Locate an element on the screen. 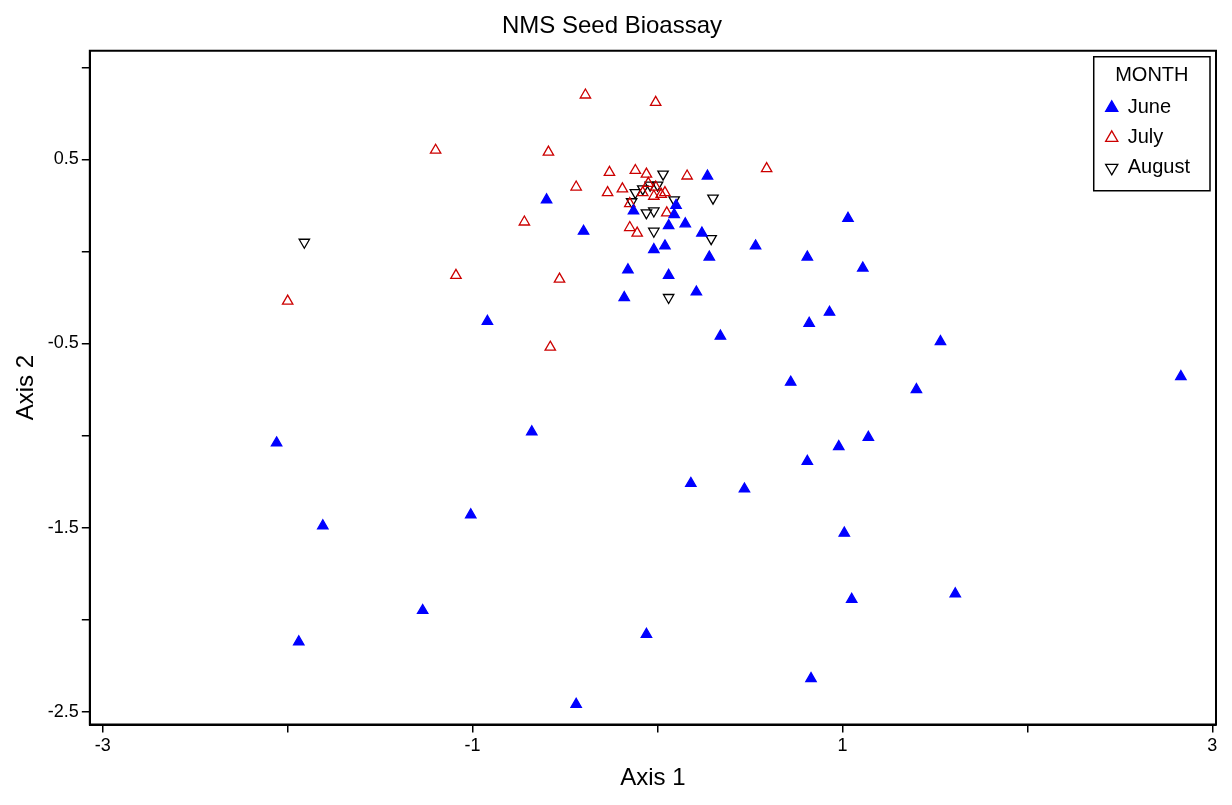  legend-title: MONTH is located at coordinates (1152, 74).